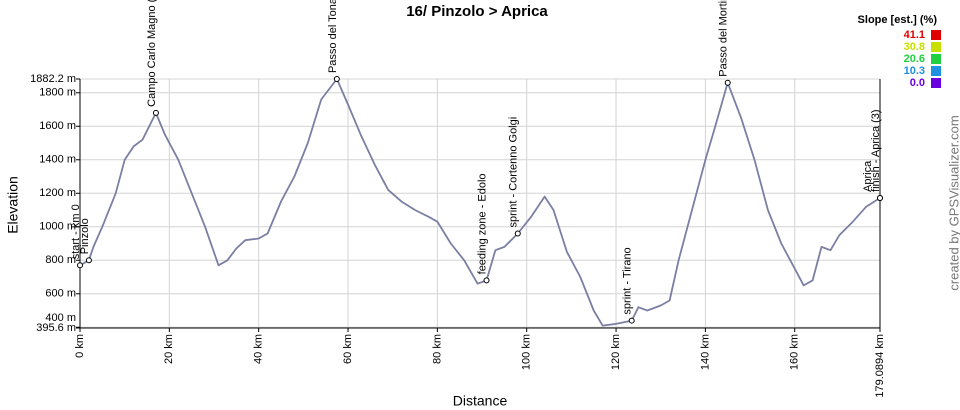 This screenshot has width=960, height=410. What do you see at coordinates (953, 202) in the screenshot?
I see `credit: created by GPSVisualizer.com` at bounding box center [953, 202].